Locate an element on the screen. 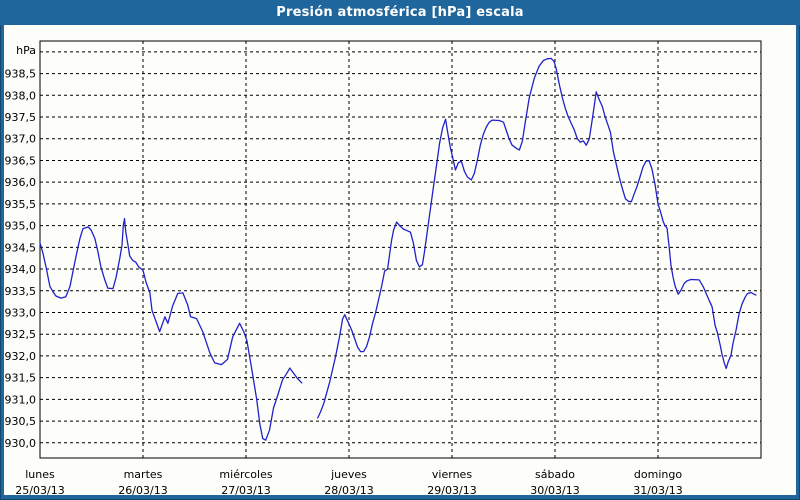 Image resolution: width=800 pixels, height=500 pixels. y-tick-label: 933,5 is located at coordinates (21, 291).